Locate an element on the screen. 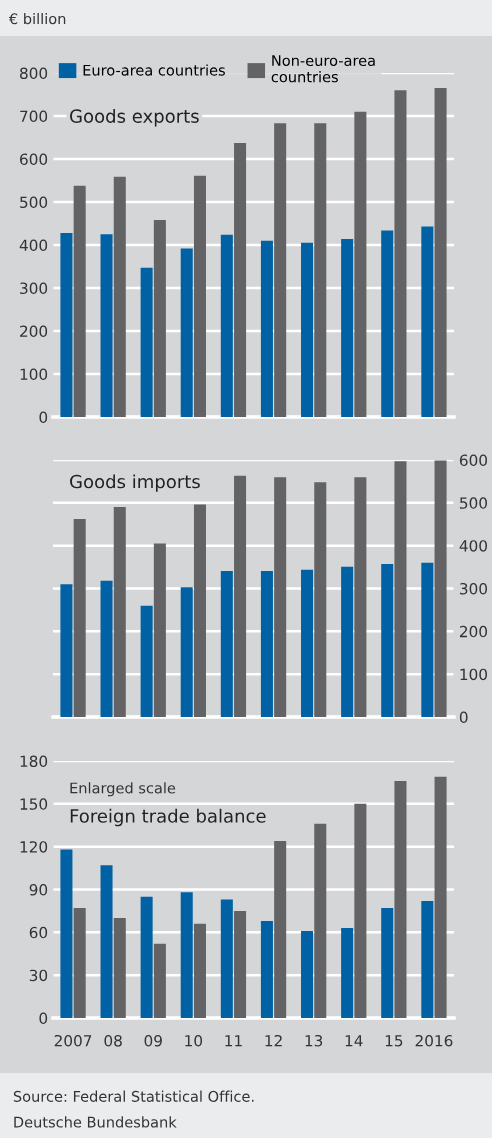 The image size is (492, 1138). y-tick-label: 100 is located at coordinates (34, 374).